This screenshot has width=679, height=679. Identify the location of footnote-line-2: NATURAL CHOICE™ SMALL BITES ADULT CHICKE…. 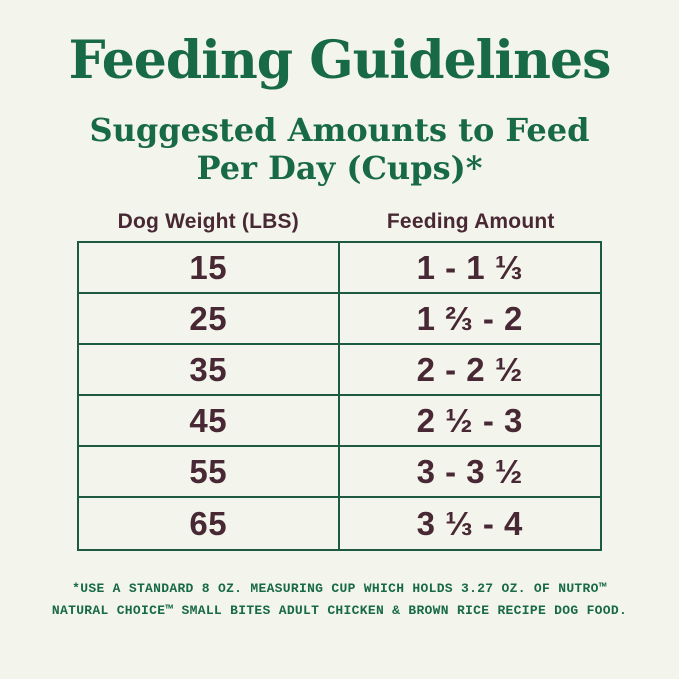
(339, 611).